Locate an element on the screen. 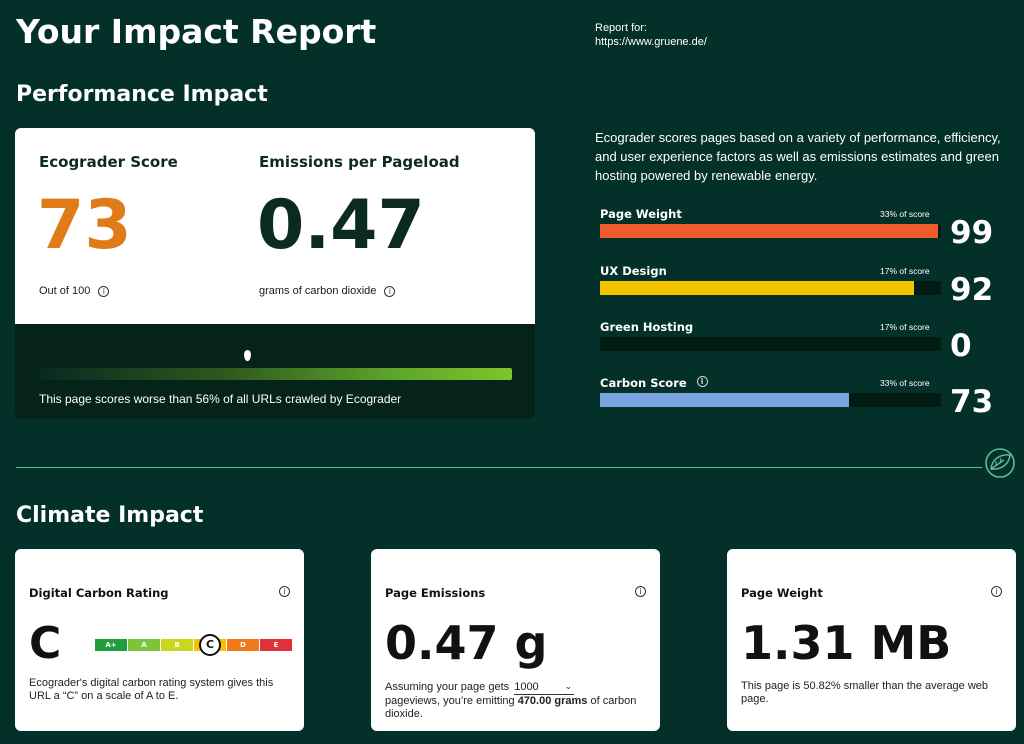  metric-row: Green Hosting 17% of score 0 is located at coordinates (810, 345).